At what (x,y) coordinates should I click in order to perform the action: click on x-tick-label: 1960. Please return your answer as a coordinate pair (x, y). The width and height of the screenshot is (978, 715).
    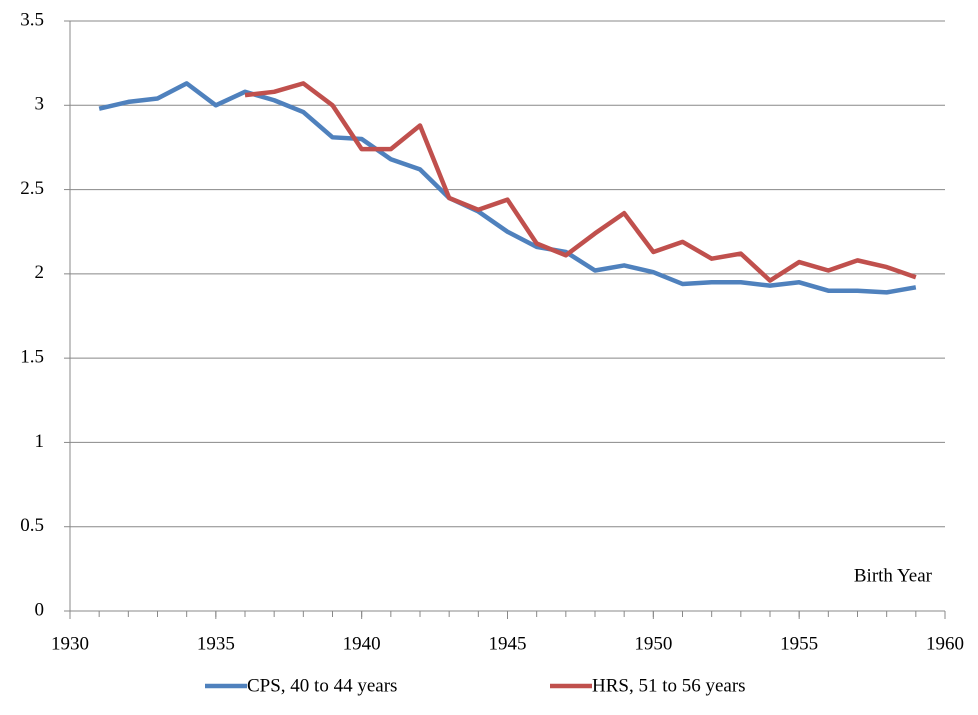
    Looking at the image, I should click on (945, 643).